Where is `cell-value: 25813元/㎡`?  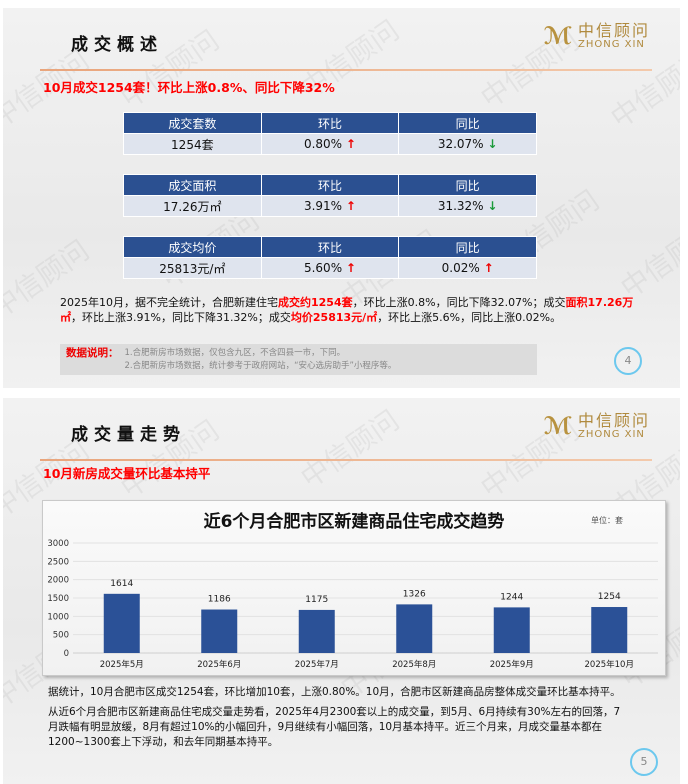
cell-value: 25813元/㎡ is located at coordinates (192, 268).